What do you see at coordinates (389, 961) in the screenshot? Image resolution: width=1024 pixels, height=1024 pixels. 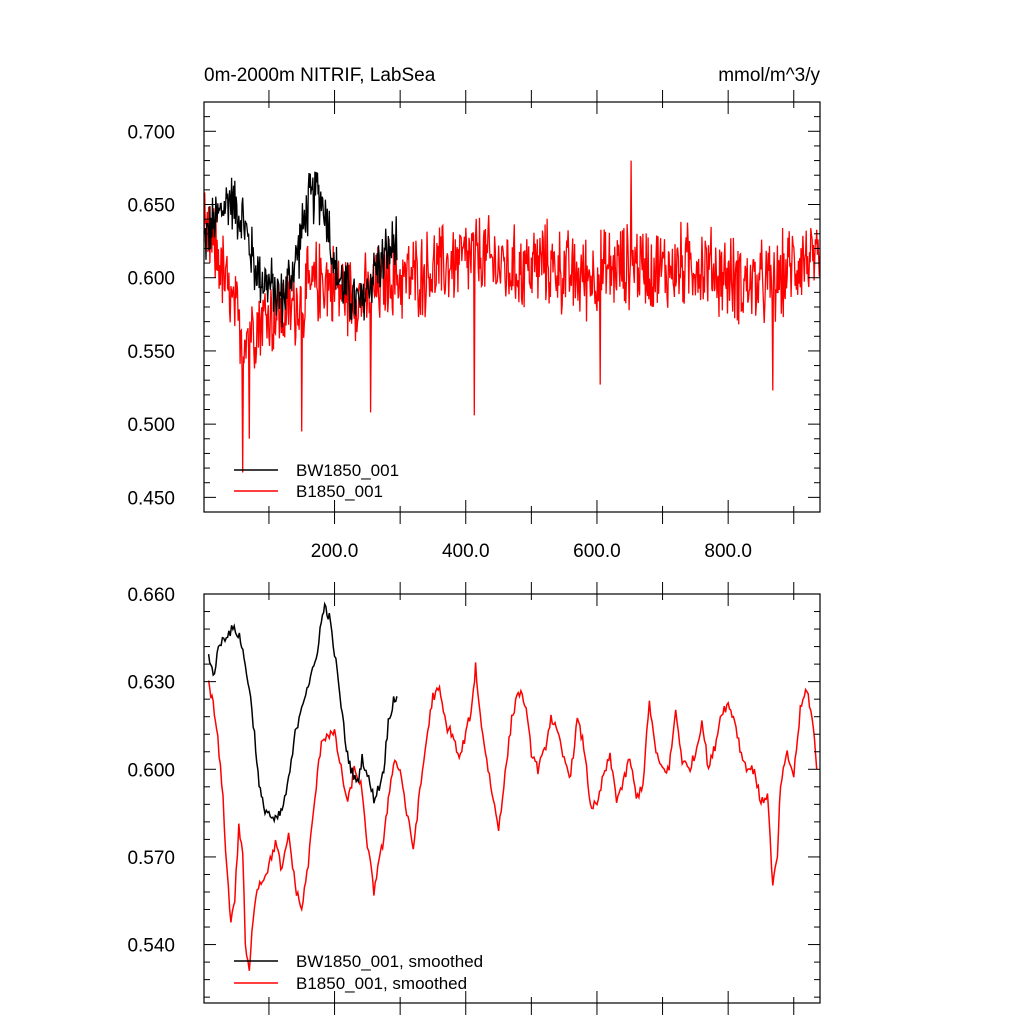 I see `legend-label-bw1850-smoothed: BW1850_001, smoothed` at bounding box center [389, 961].